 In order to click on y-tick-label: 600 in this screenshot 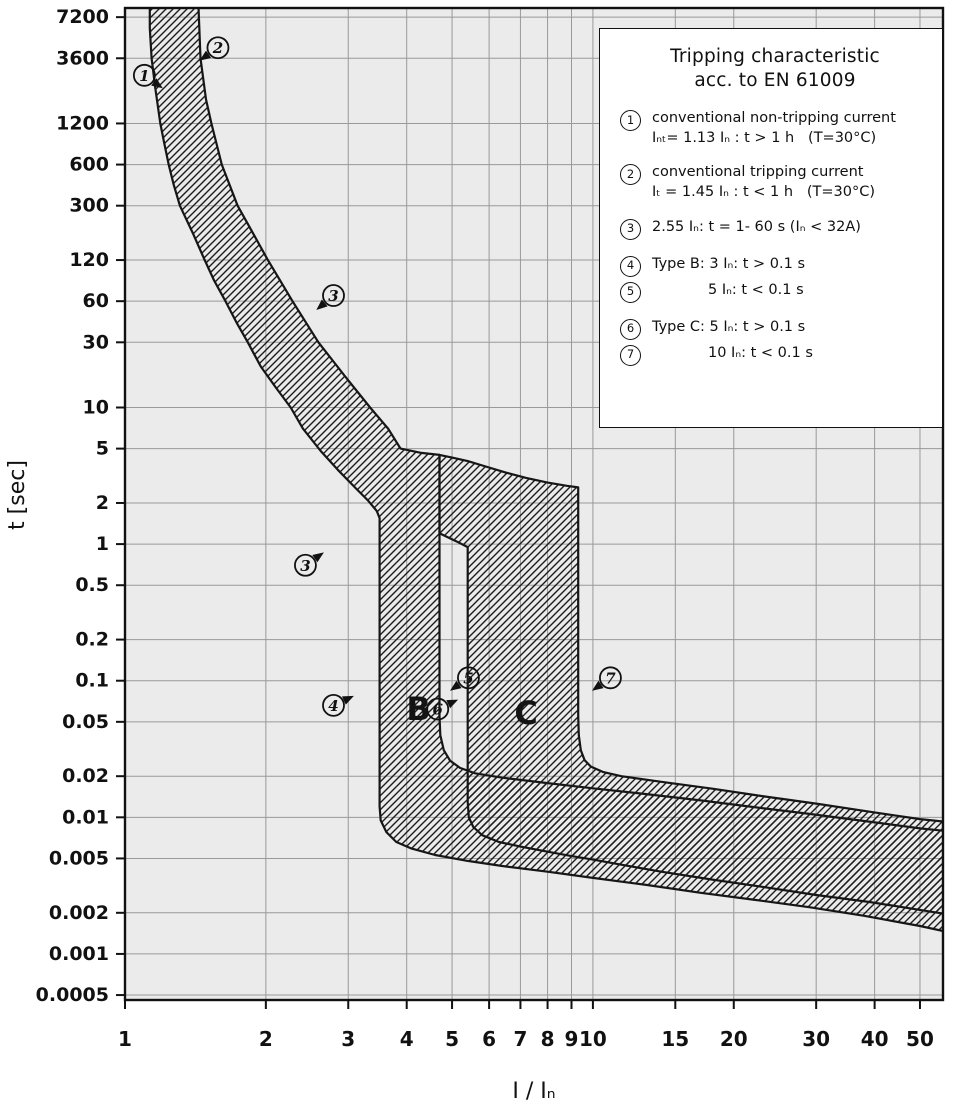, I will do `click(89, 165)`.